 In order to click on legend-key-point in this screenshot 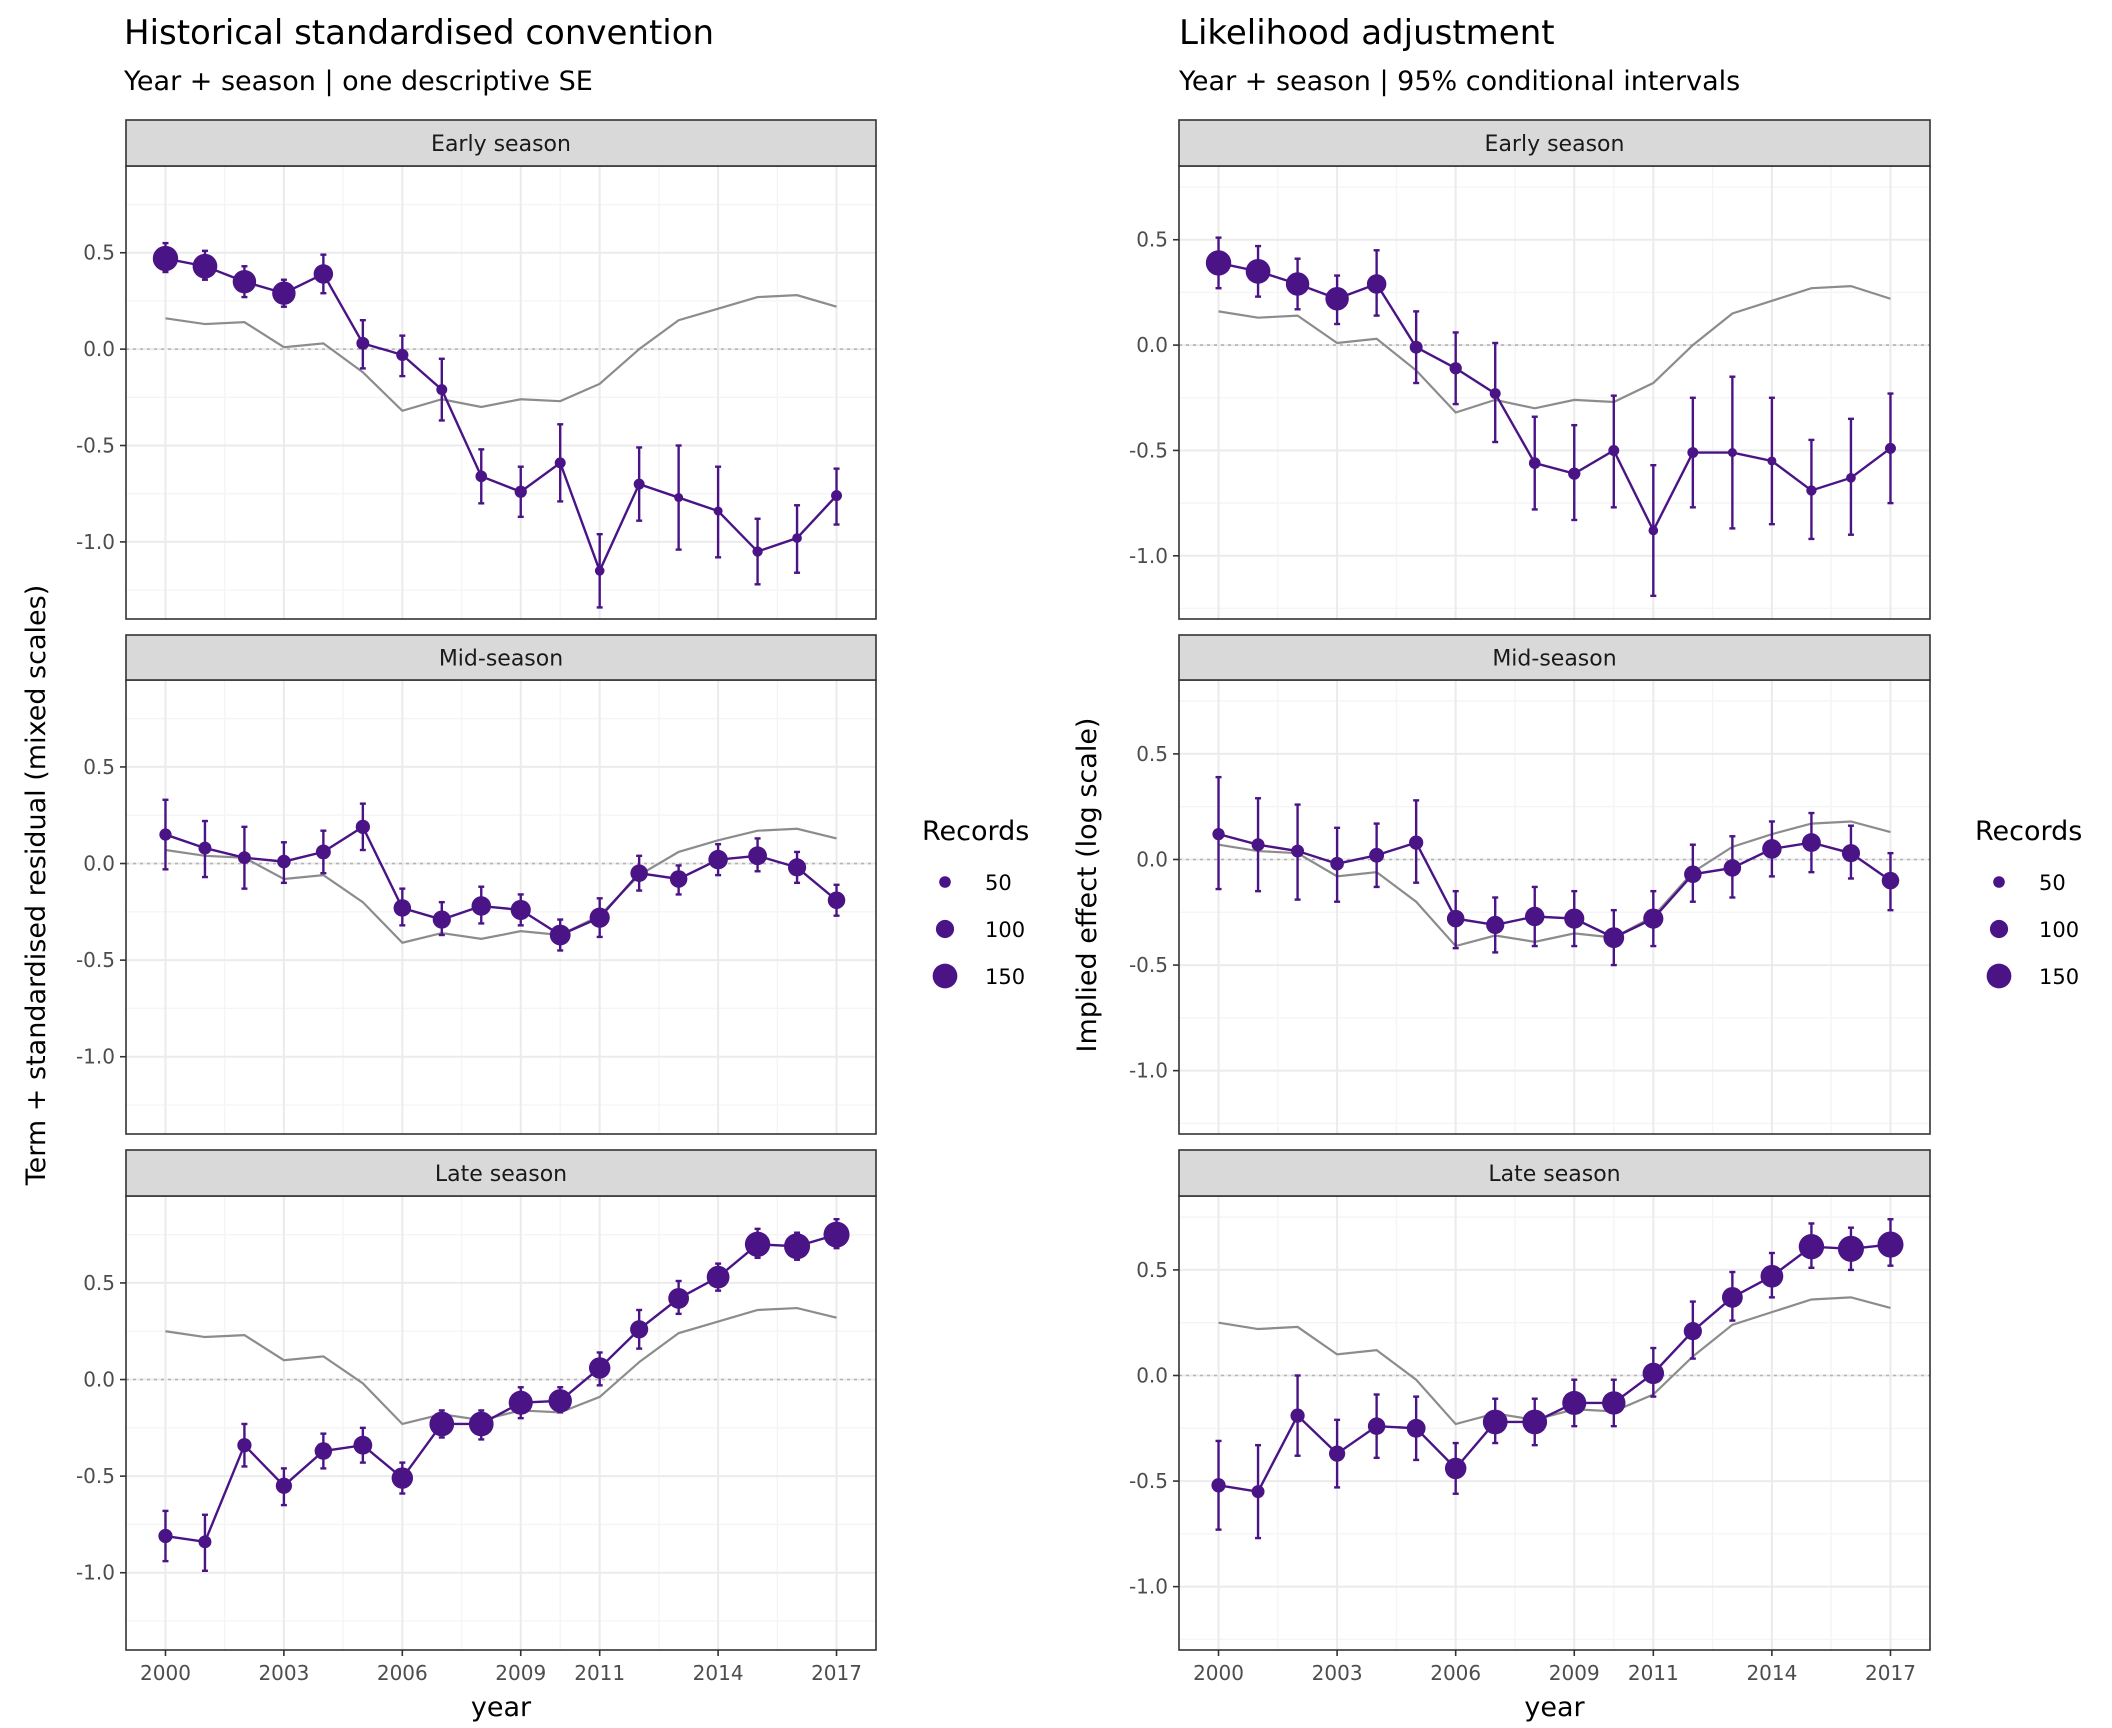, I will do `click(945, 882)`.